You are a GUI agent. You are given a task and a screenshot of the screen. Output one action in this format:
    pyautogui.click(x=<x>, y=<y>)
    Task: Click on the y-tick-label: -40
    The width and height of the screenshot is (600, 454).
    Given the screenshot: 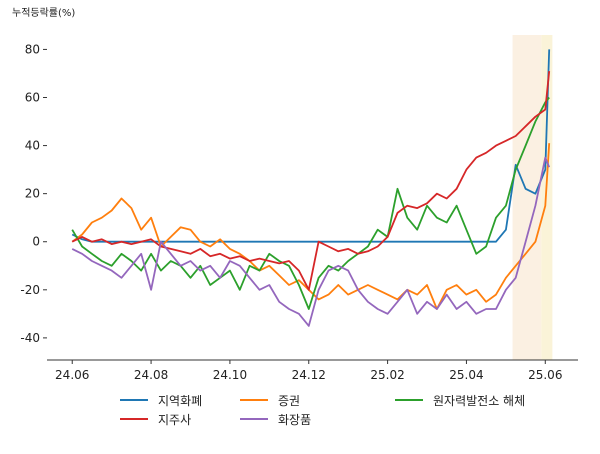 What is the action you would take?
    pyautogui.click(x=30, y=338)
    